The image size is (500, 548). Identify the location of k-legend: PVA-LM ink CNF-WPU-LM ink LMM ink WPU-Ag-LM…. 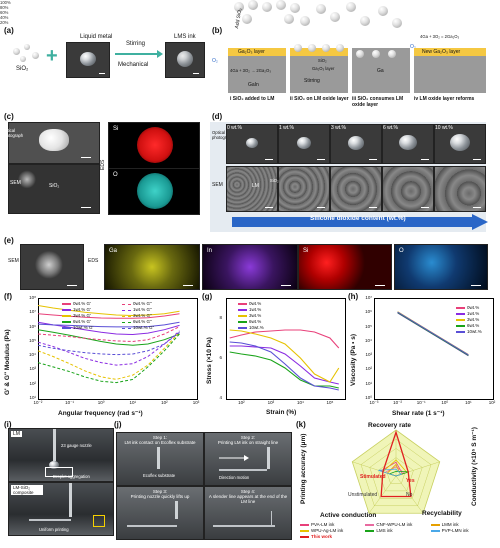
(398, 531).